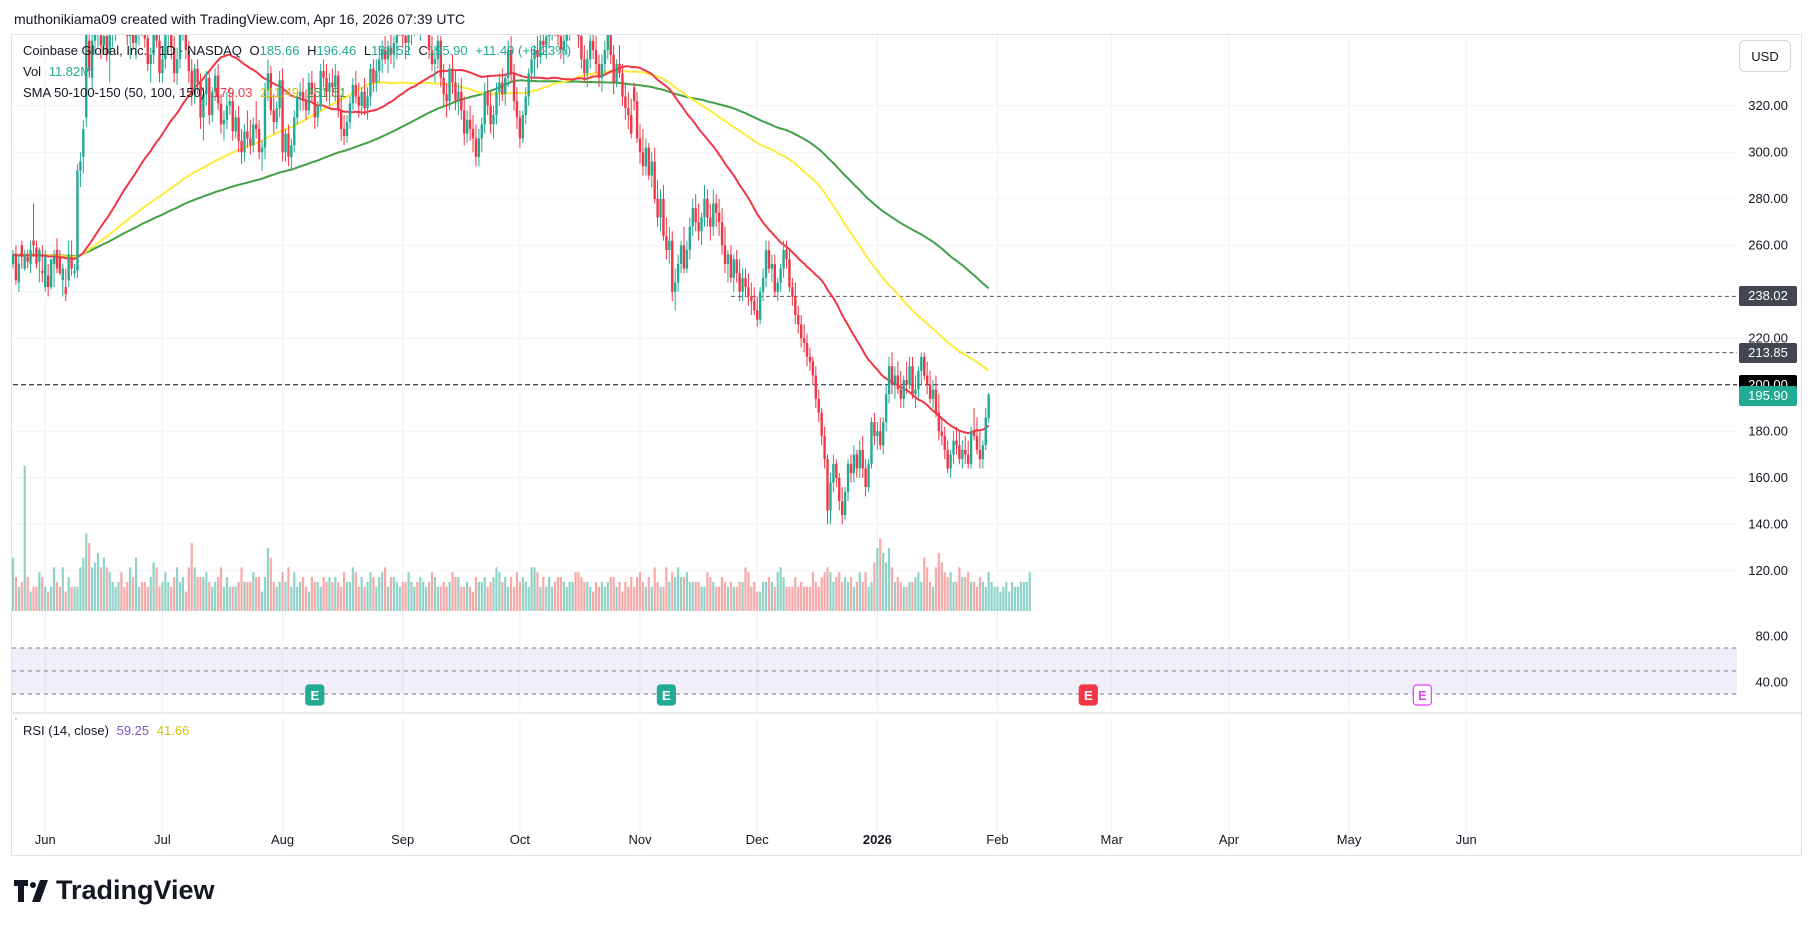 This screenshot has height=931, width=1814. I want to click on earnings-marker-label: E, so click(1422, 695).